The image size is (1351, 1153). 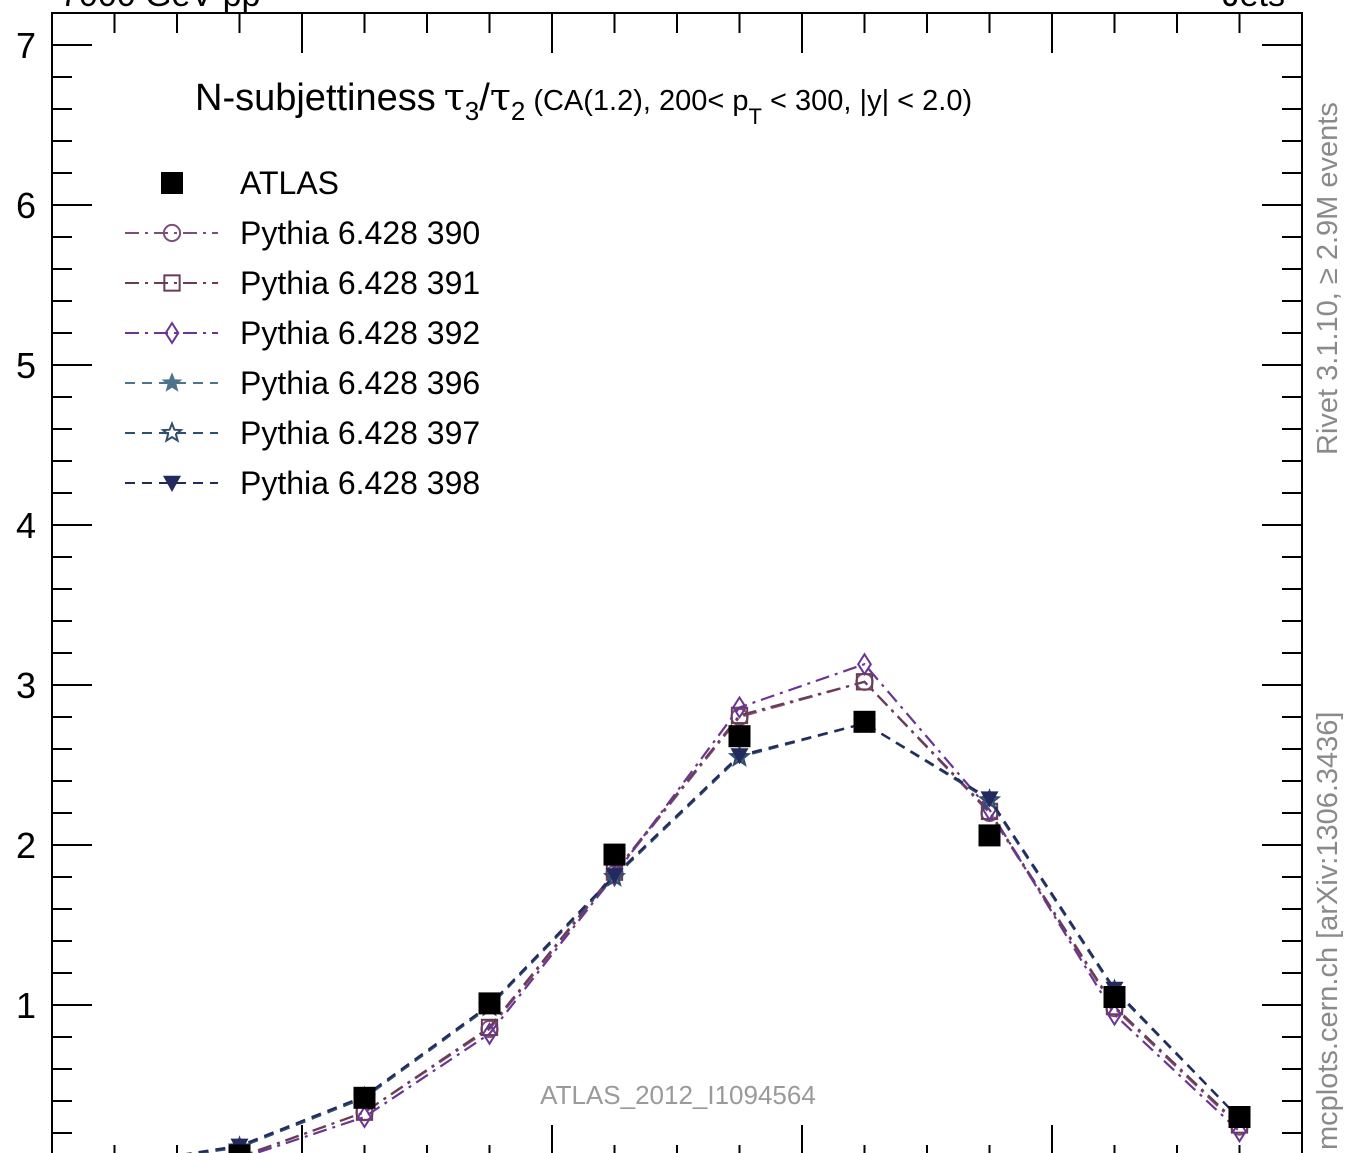 What do you see at coordinates (1328, 278) in the screenshot?
I see `rivet-version-label: Rivet 3.1.10, ≥ 2.9M events` at bounding box center [1328, 278].